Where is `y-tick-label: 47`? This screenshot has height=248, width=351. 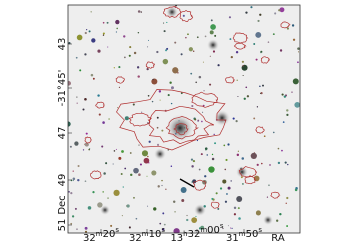 y-tick-label: 47 is located at coordinates (62, 133).